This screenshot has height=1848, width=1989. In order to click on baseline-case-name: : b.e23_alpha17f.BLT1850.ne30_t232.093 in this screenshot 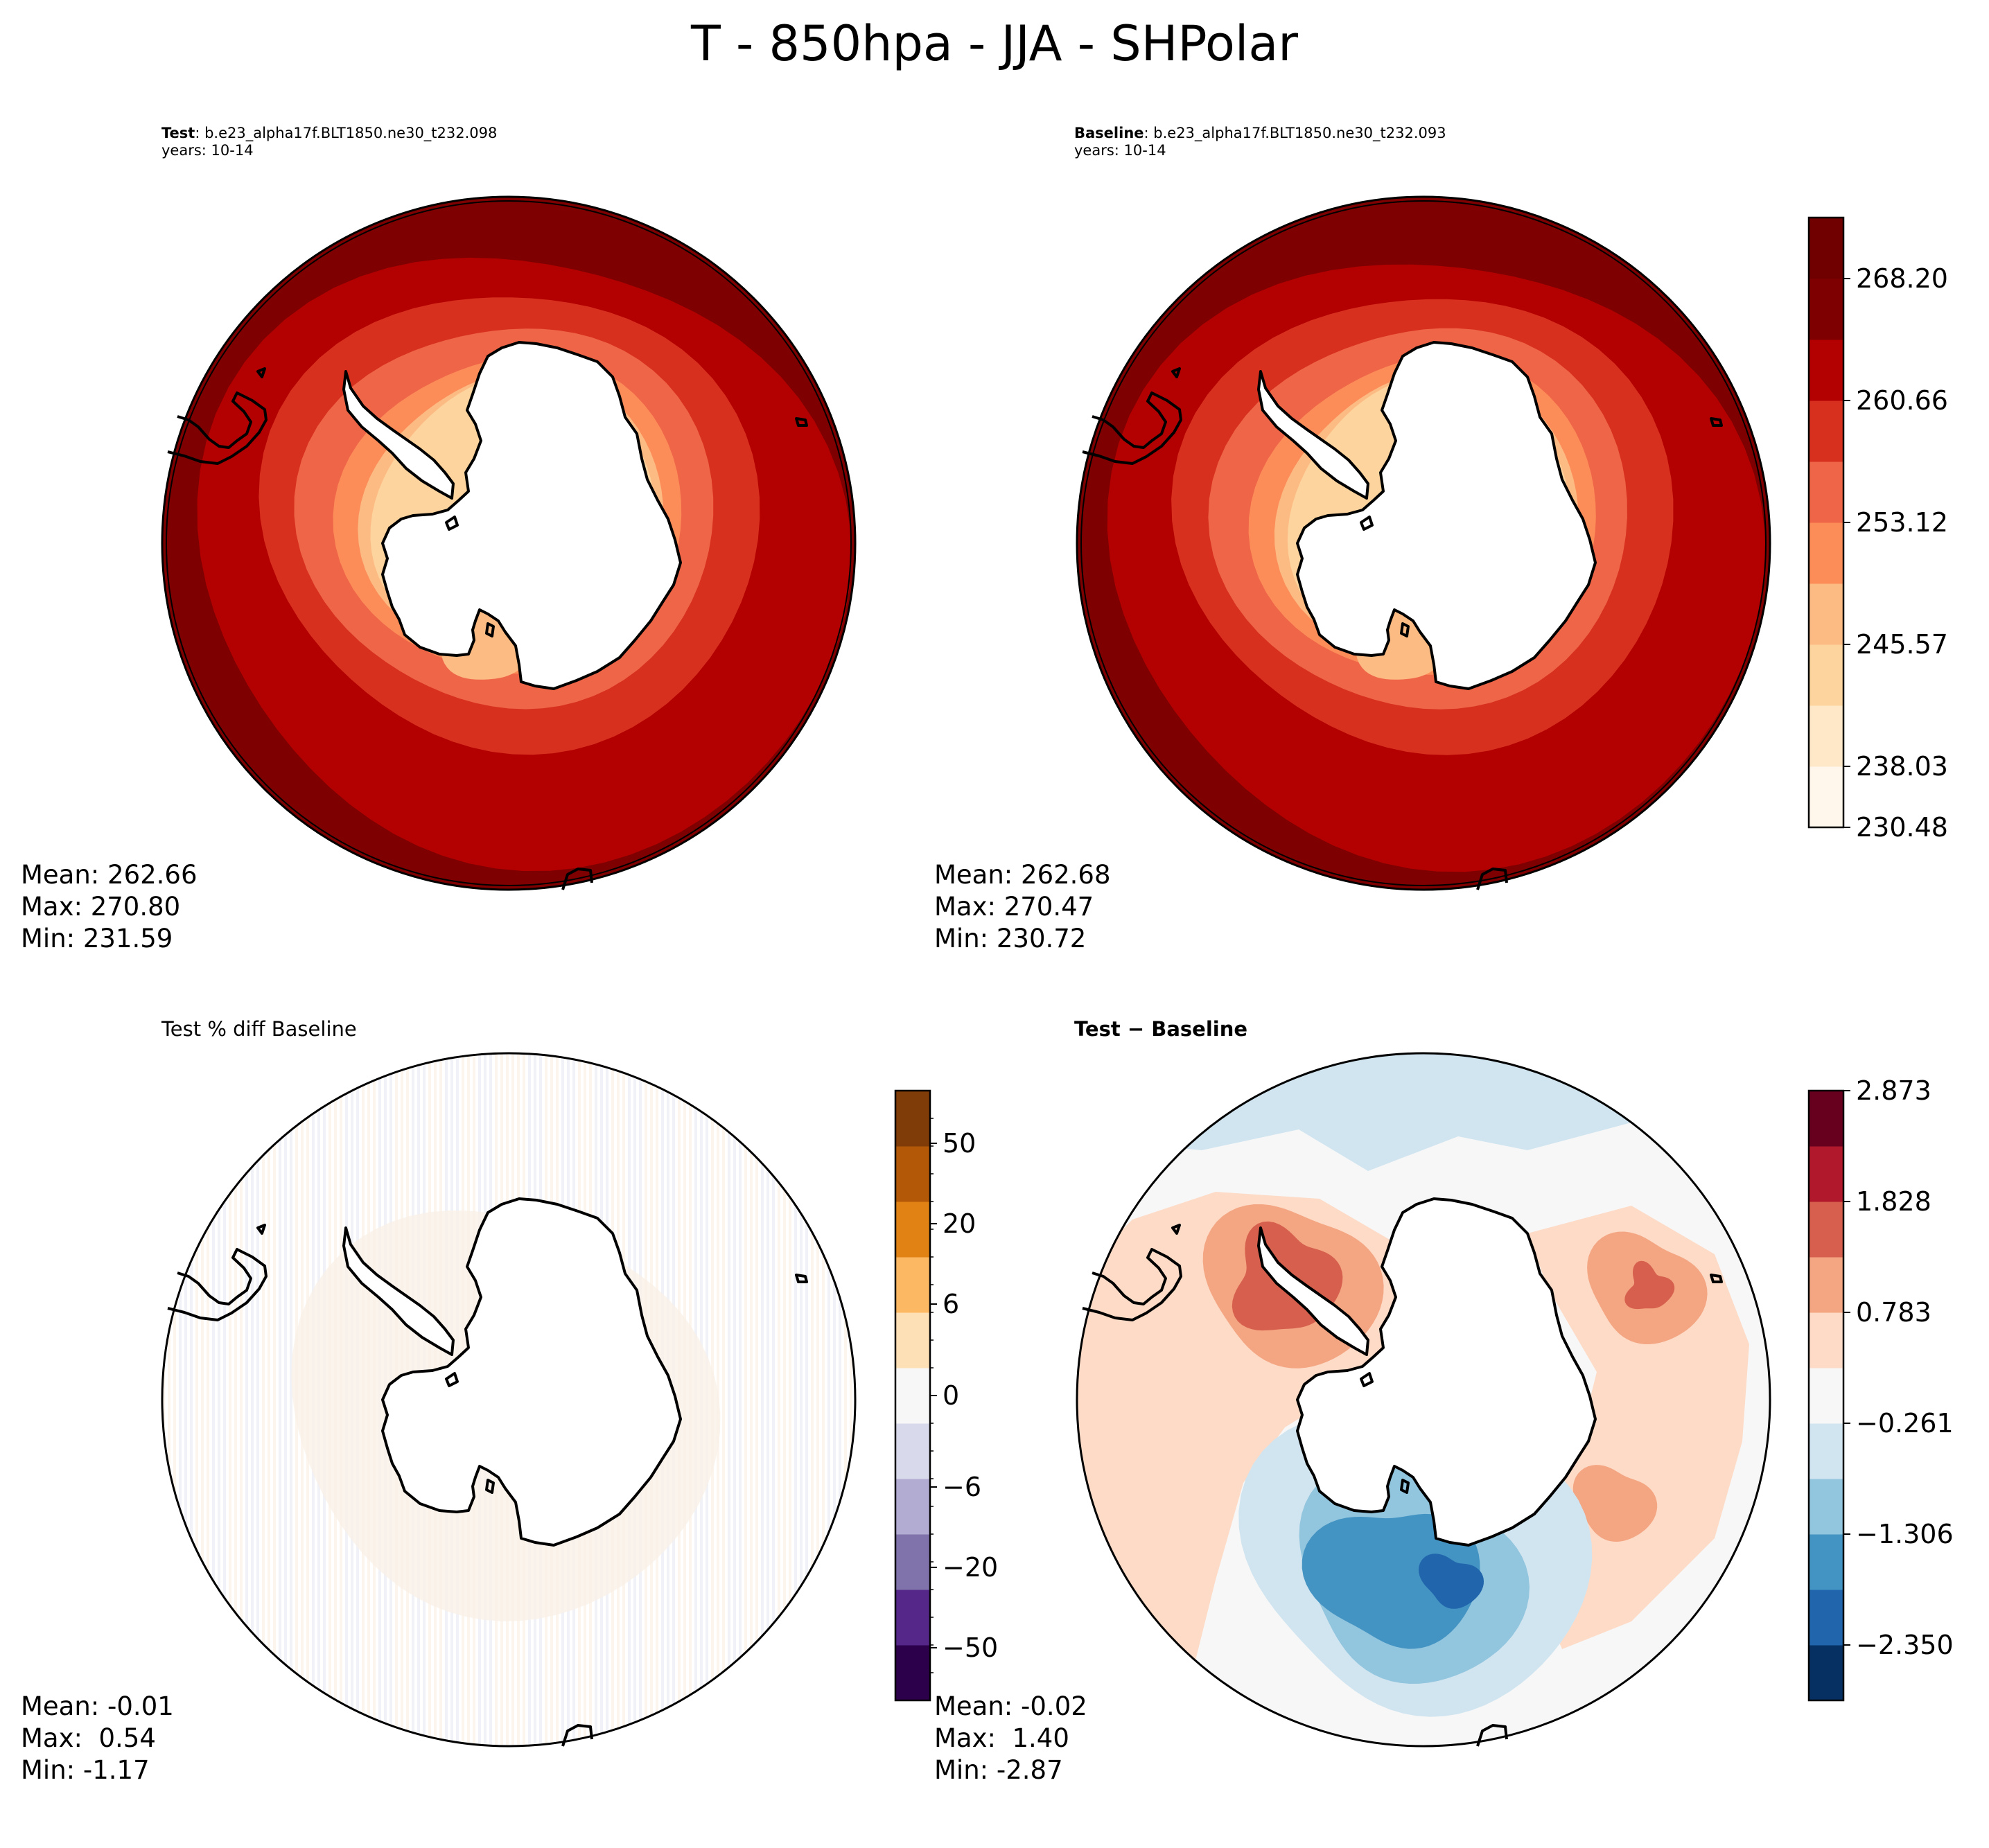, I will do `click(1295, 133)`.